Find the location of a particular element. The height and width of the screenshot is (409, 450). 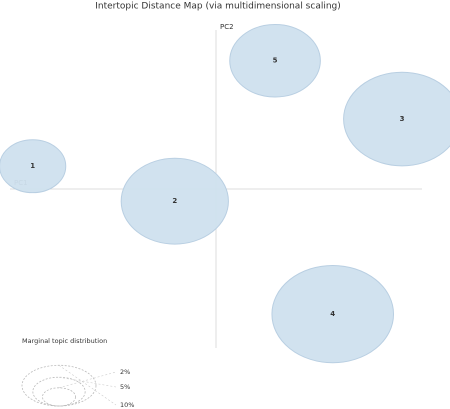

topic-label: 5 is located at coordinates (275, 61).